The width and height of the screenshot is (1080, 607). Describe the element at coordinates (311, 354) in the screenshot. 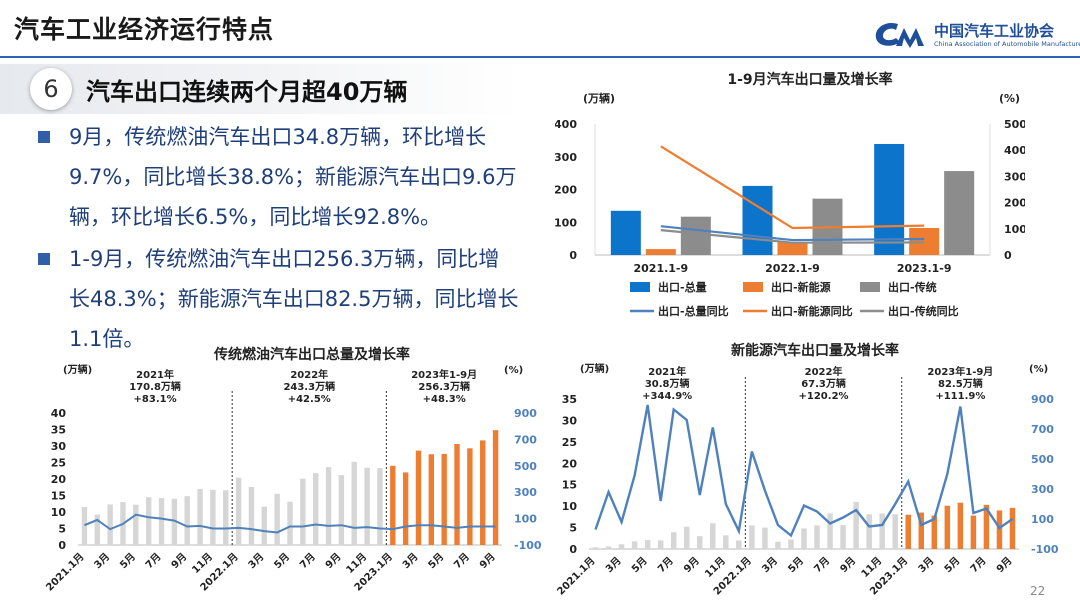

I see `chart-title: 传统燃油汽车出口总量及增长率` at that location.